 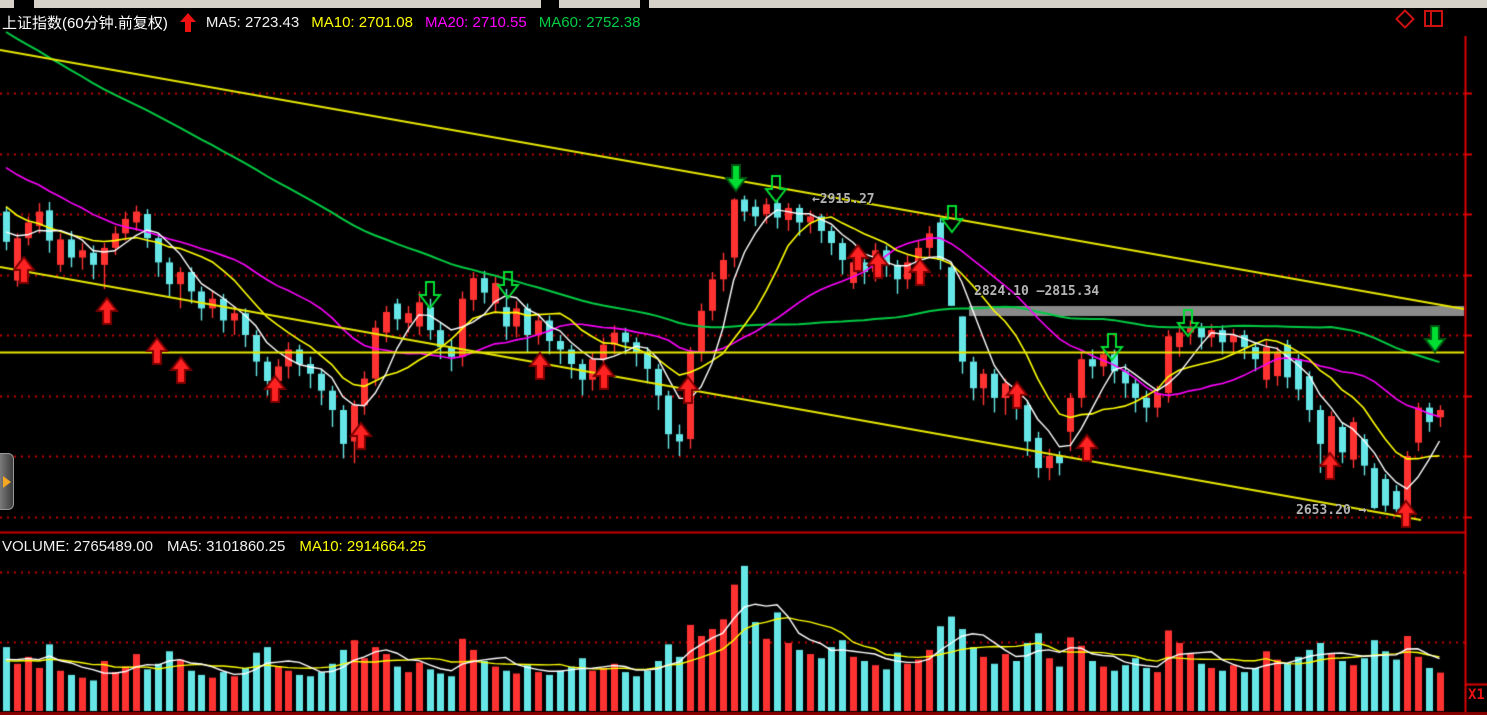 I want to click on expand-arrow-icon, so click(x=6, y=481).